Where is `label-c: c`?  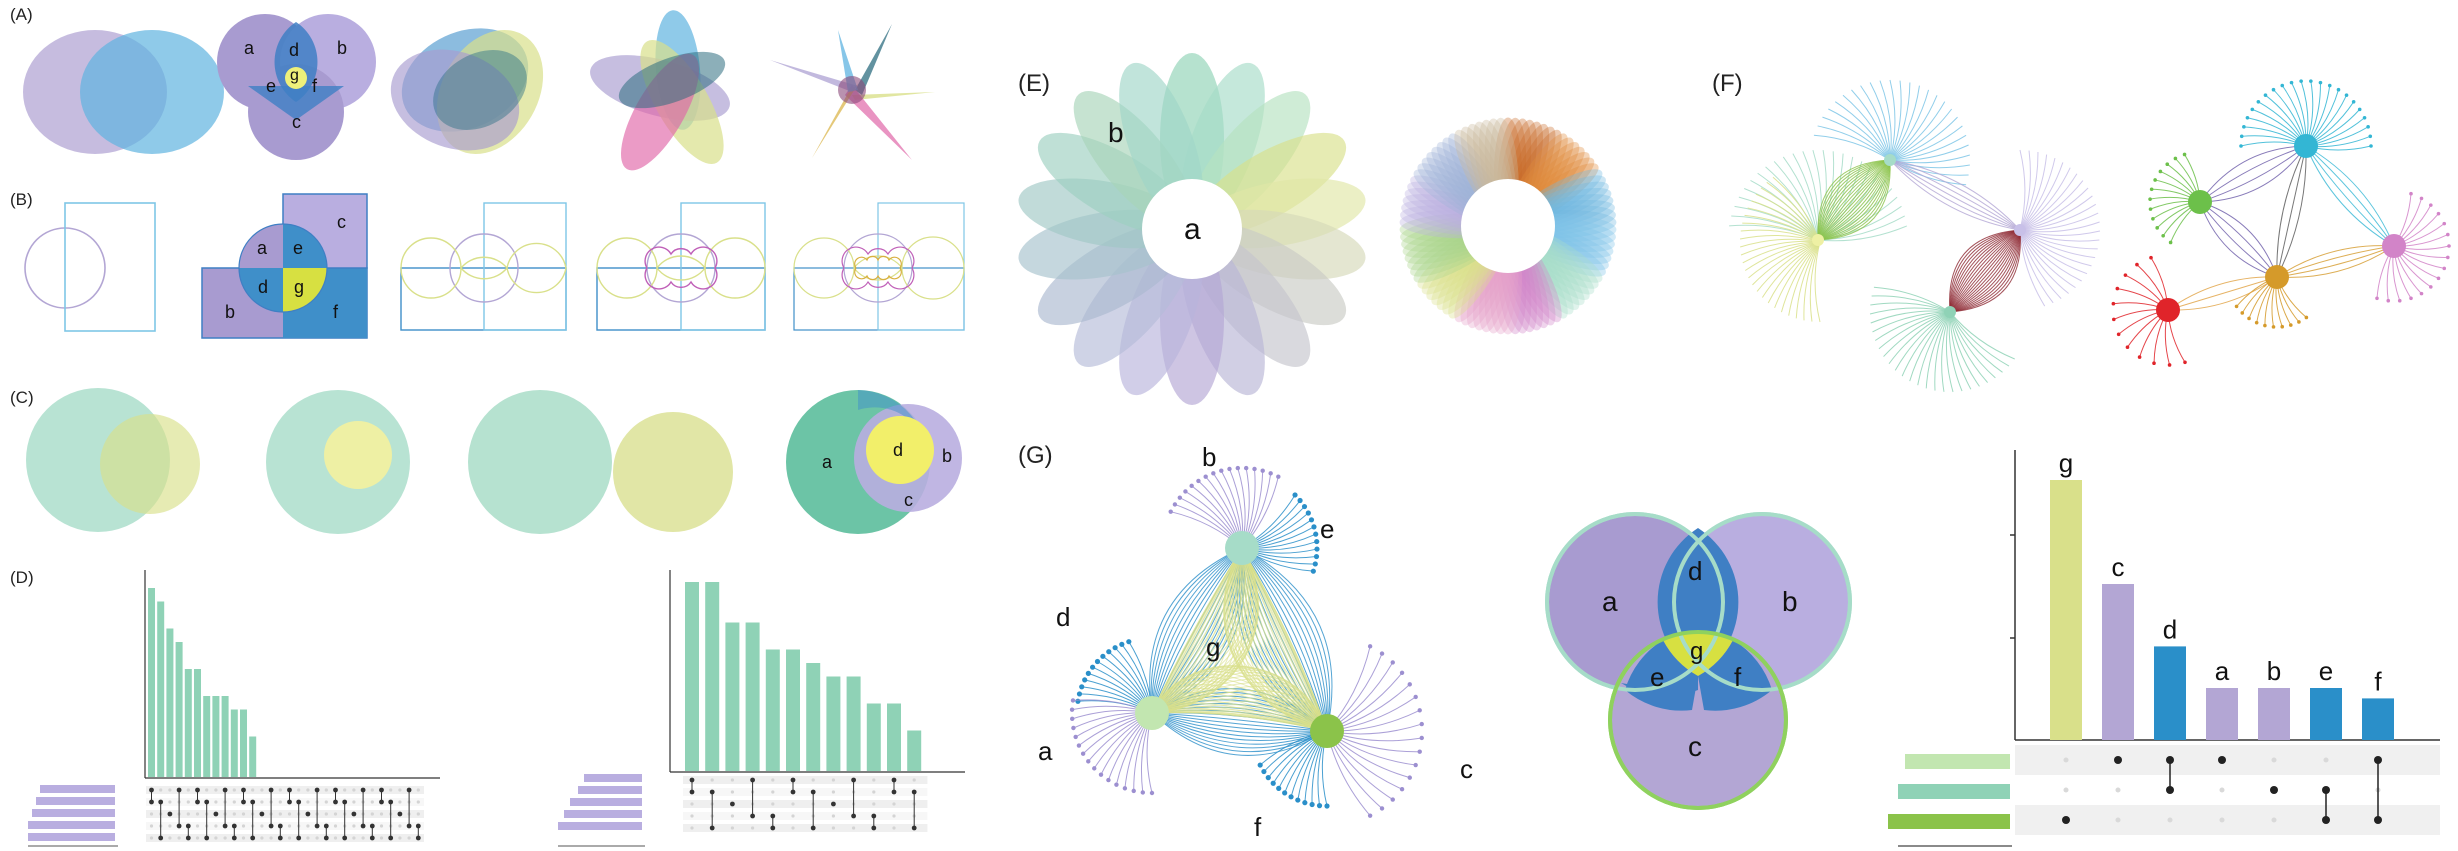
label-c: c is located at coordinates (296, 122).